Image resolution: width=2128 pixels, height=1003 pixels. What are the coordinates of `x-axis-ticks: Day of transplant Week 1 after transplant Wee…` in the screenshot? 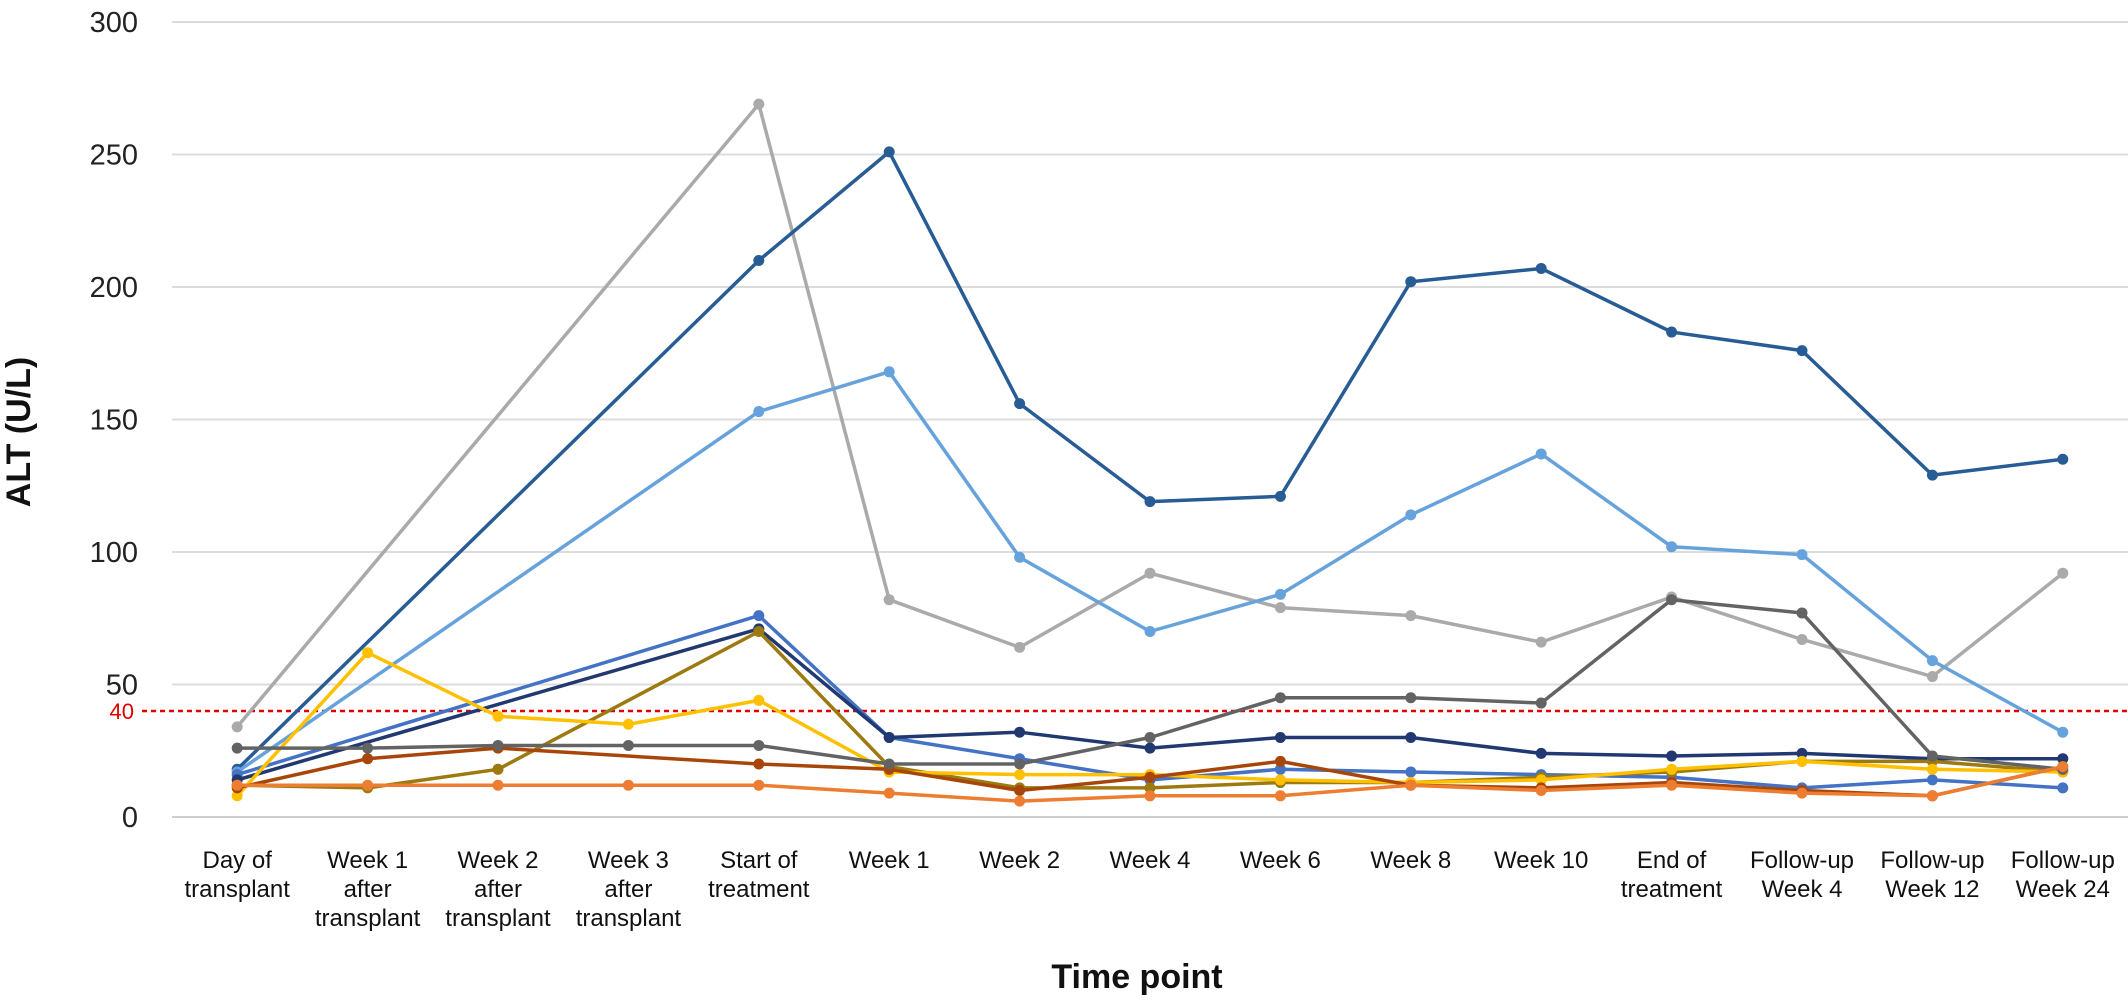 It's located at (1149, 889).